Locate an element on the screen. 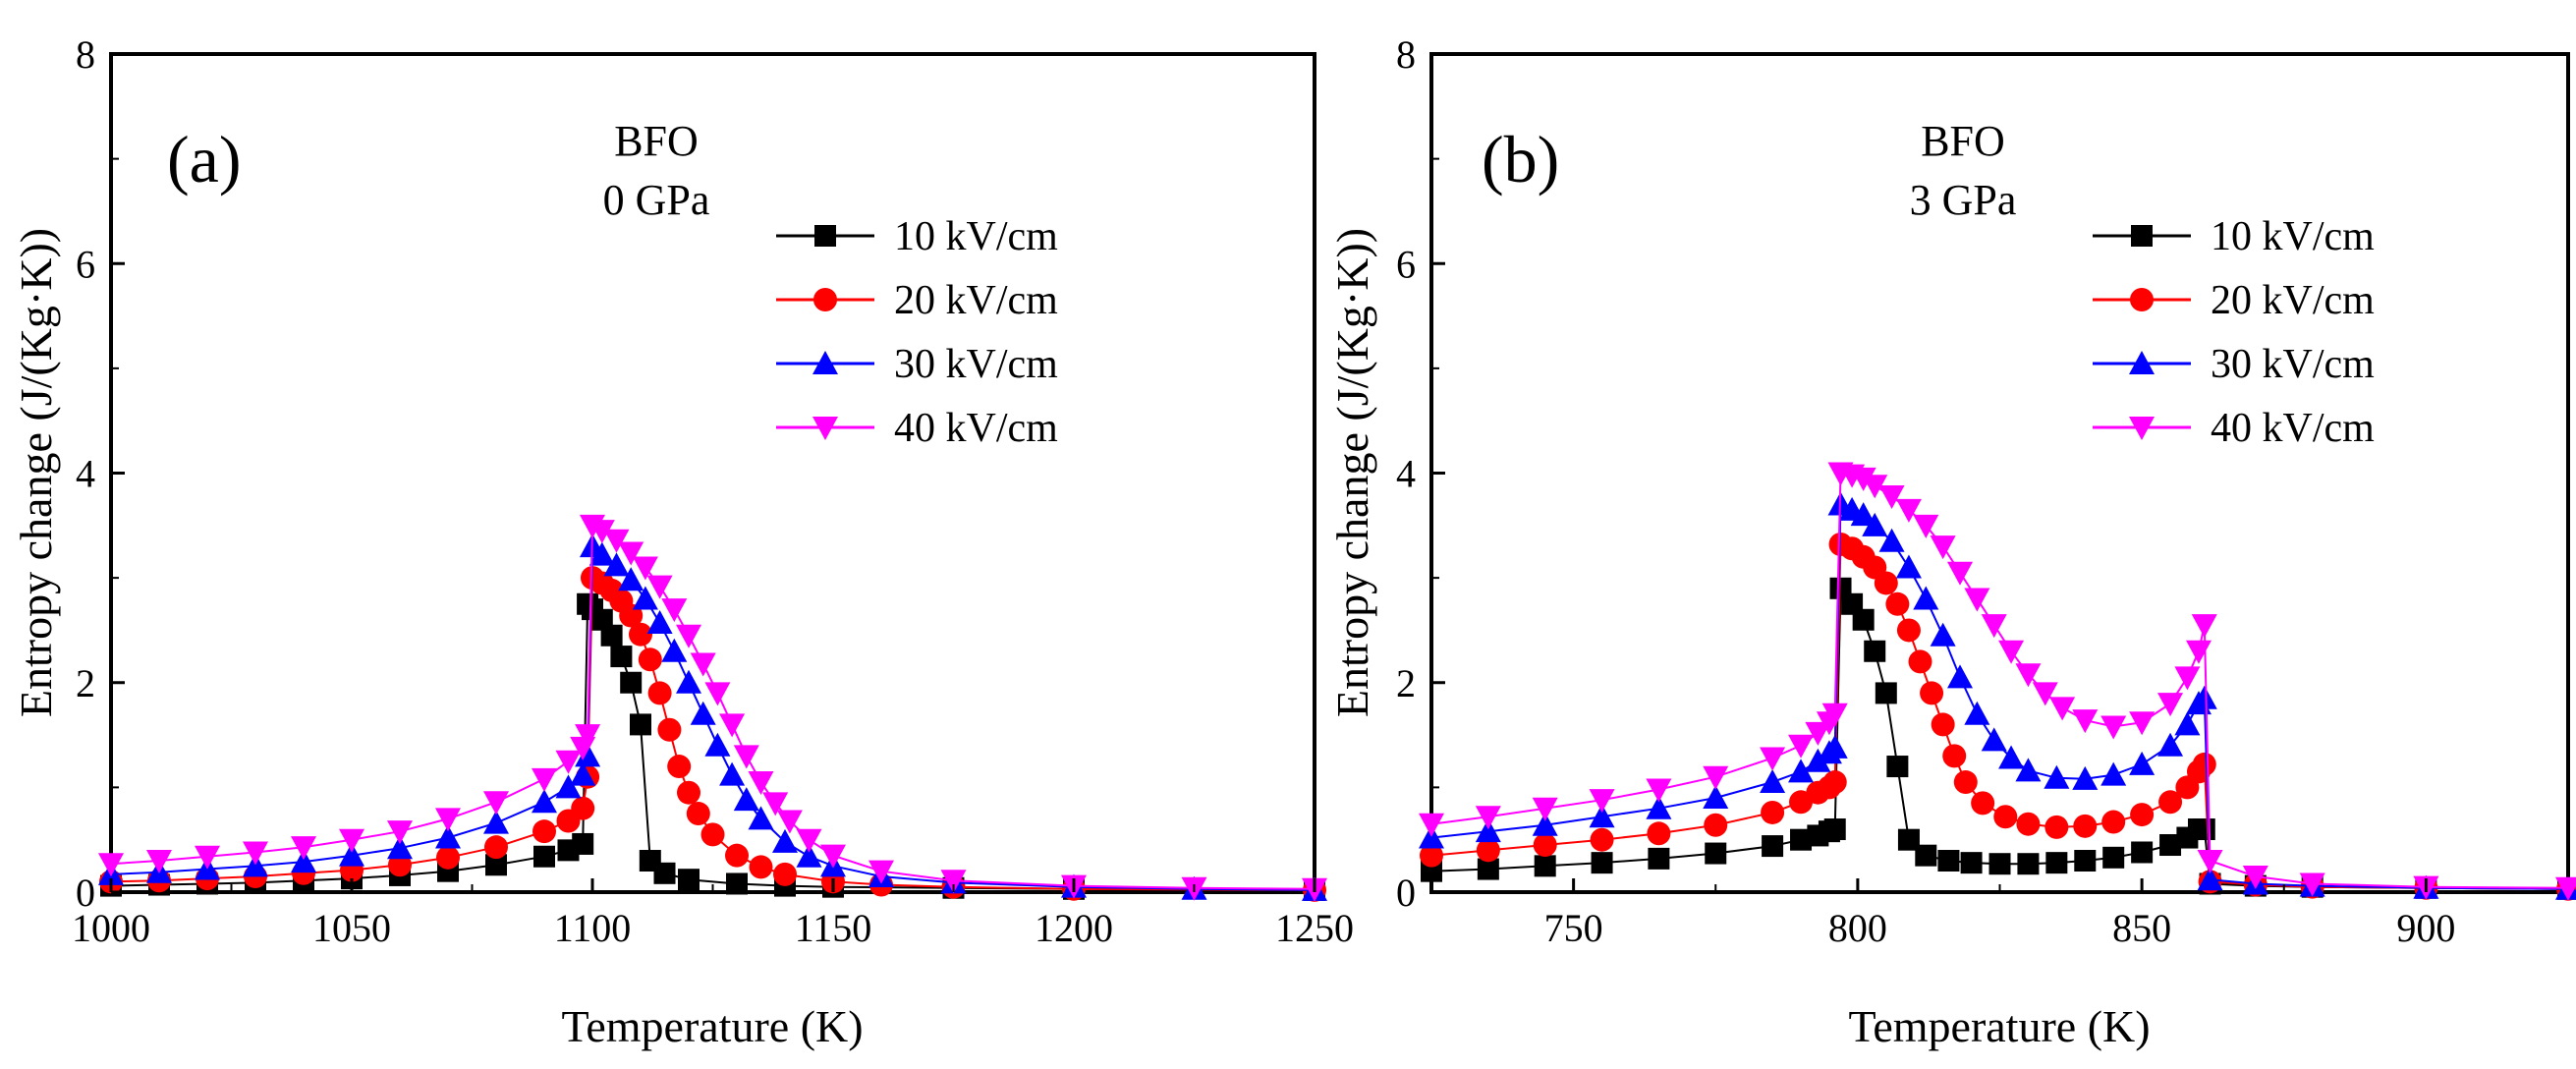 Image resolution: width=2576 pixels, height=1069 pixels. legend-label: 30 kV/cm is located at coordinates (2293, 365).